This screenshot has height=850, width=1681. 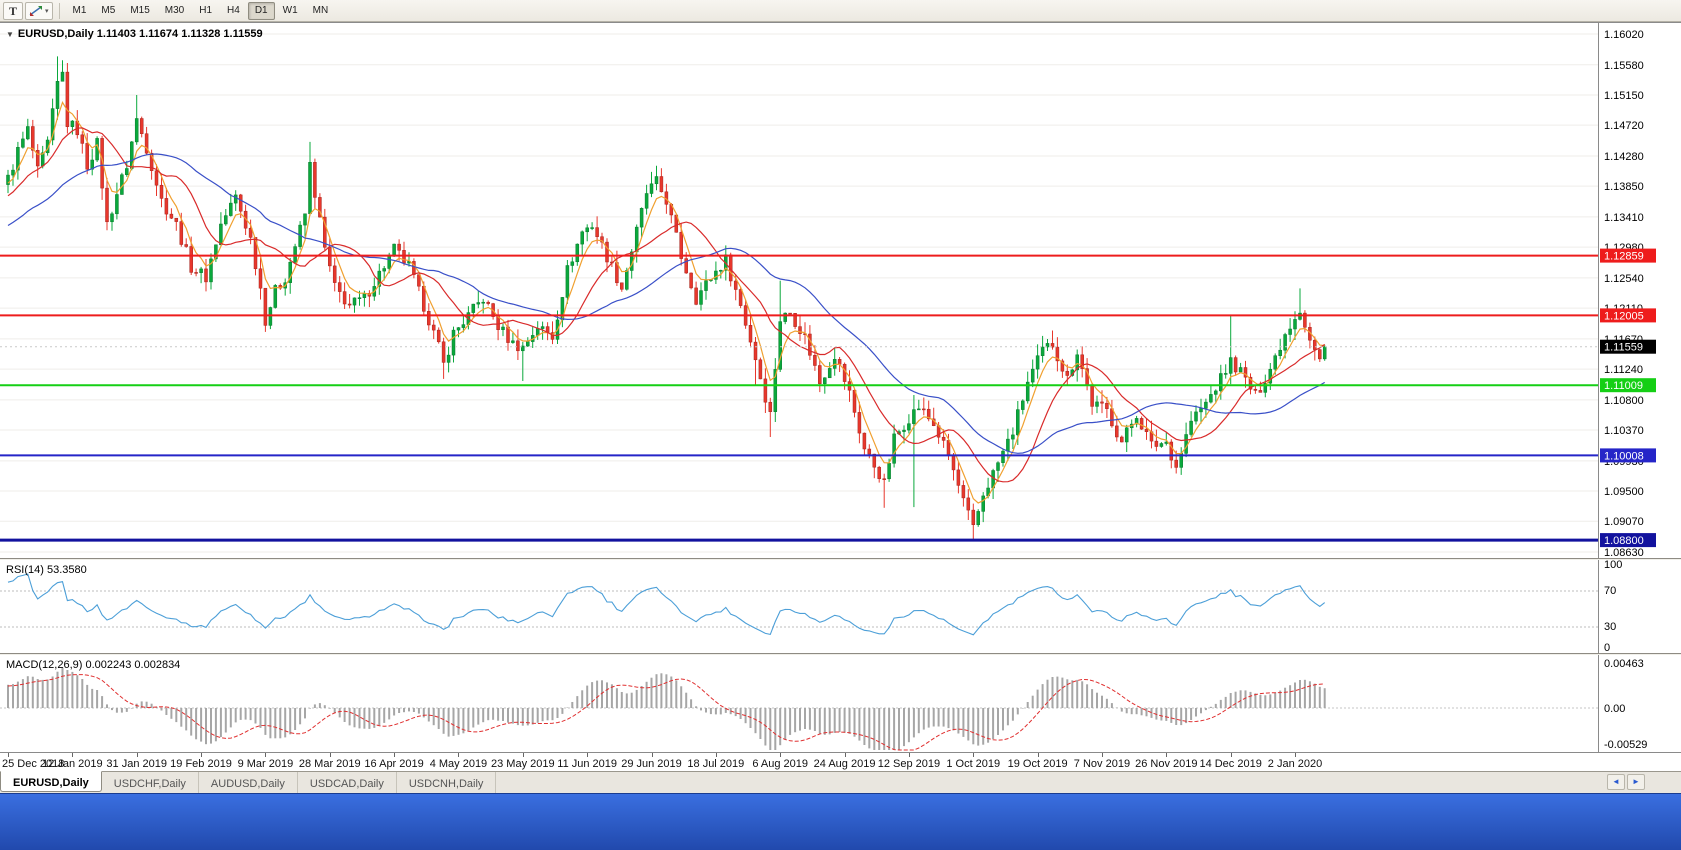 I want to click on date-label: 29 Jun 2019, so click(x=651, y=764).